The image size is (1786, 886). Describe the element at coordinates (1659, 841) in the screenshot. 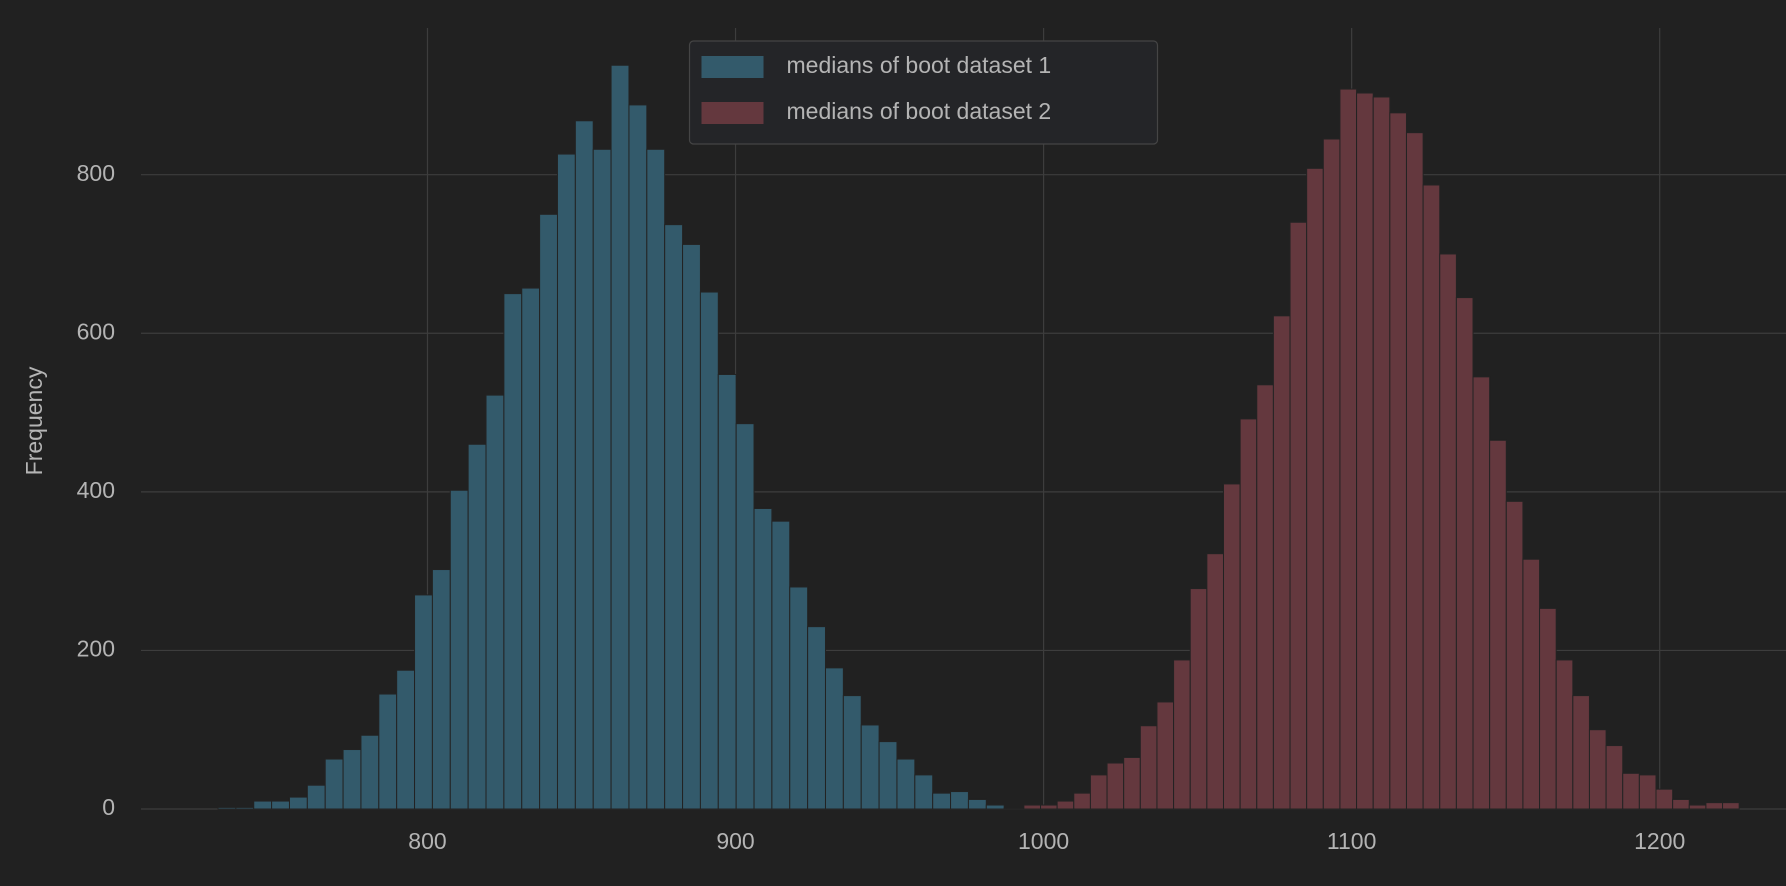

I see `x-tick-label: 1200` at that location.